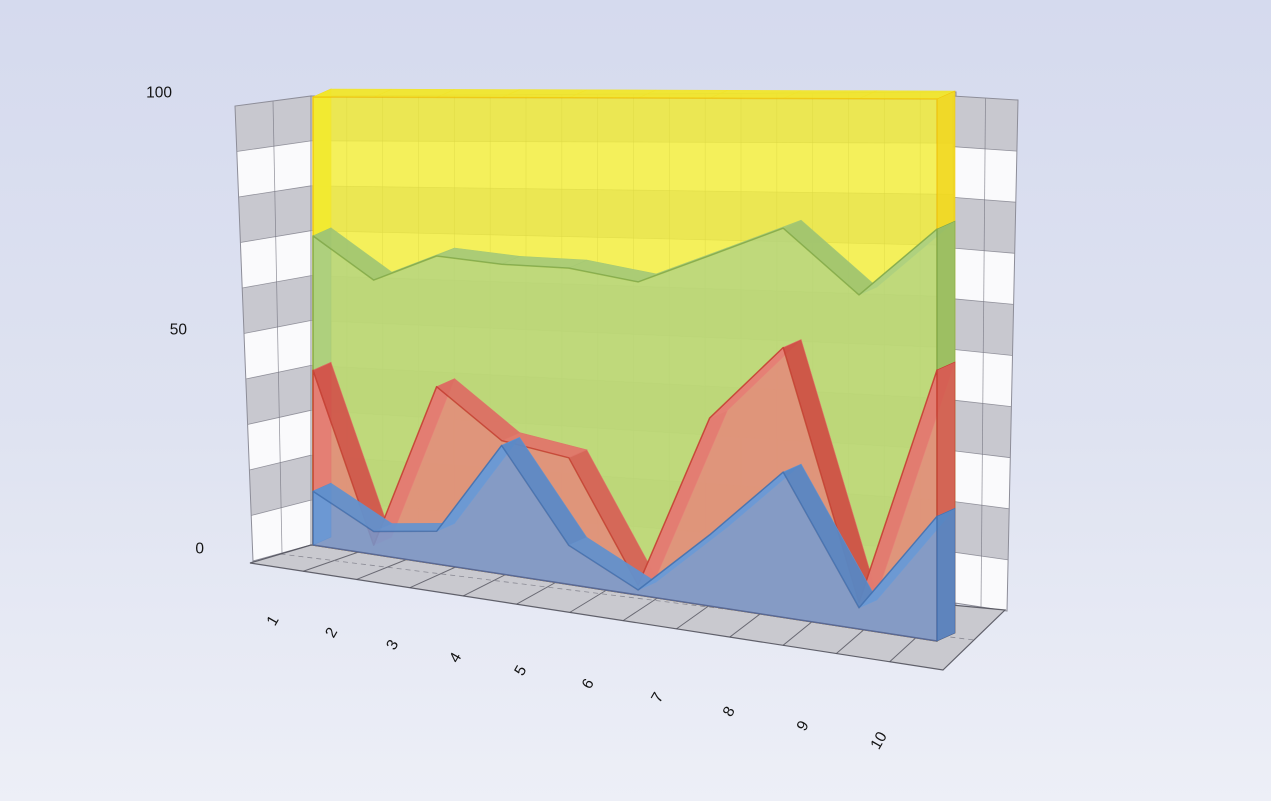  Describe the element at coordinates (634, 539) in the screenshot. I see `area-series-blue-front-series` at that location.